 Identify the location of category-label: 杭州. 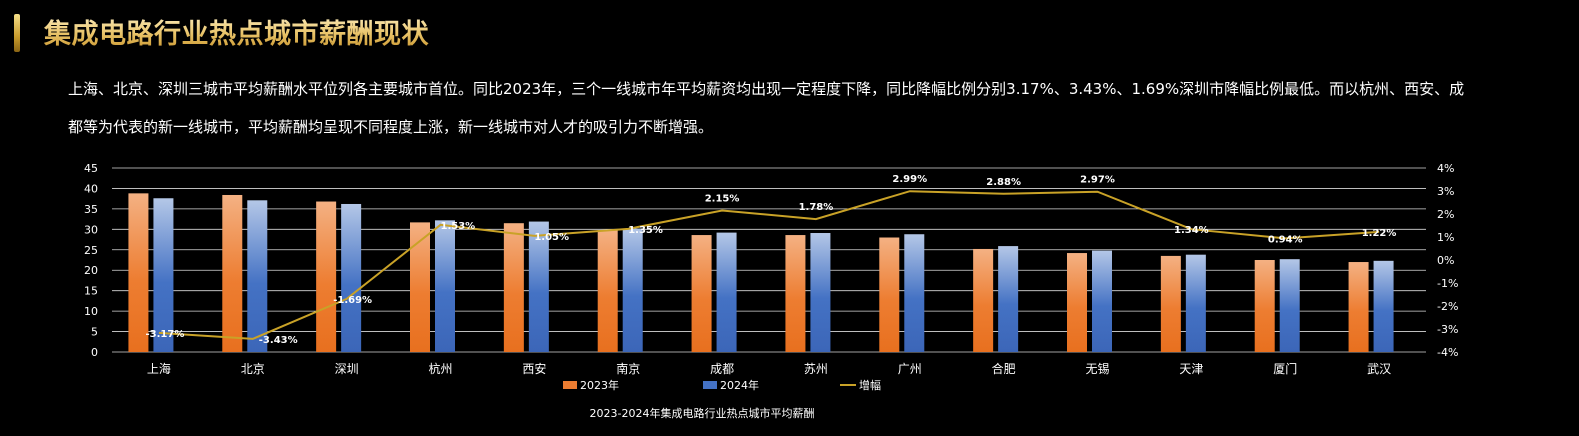
(440, 368).